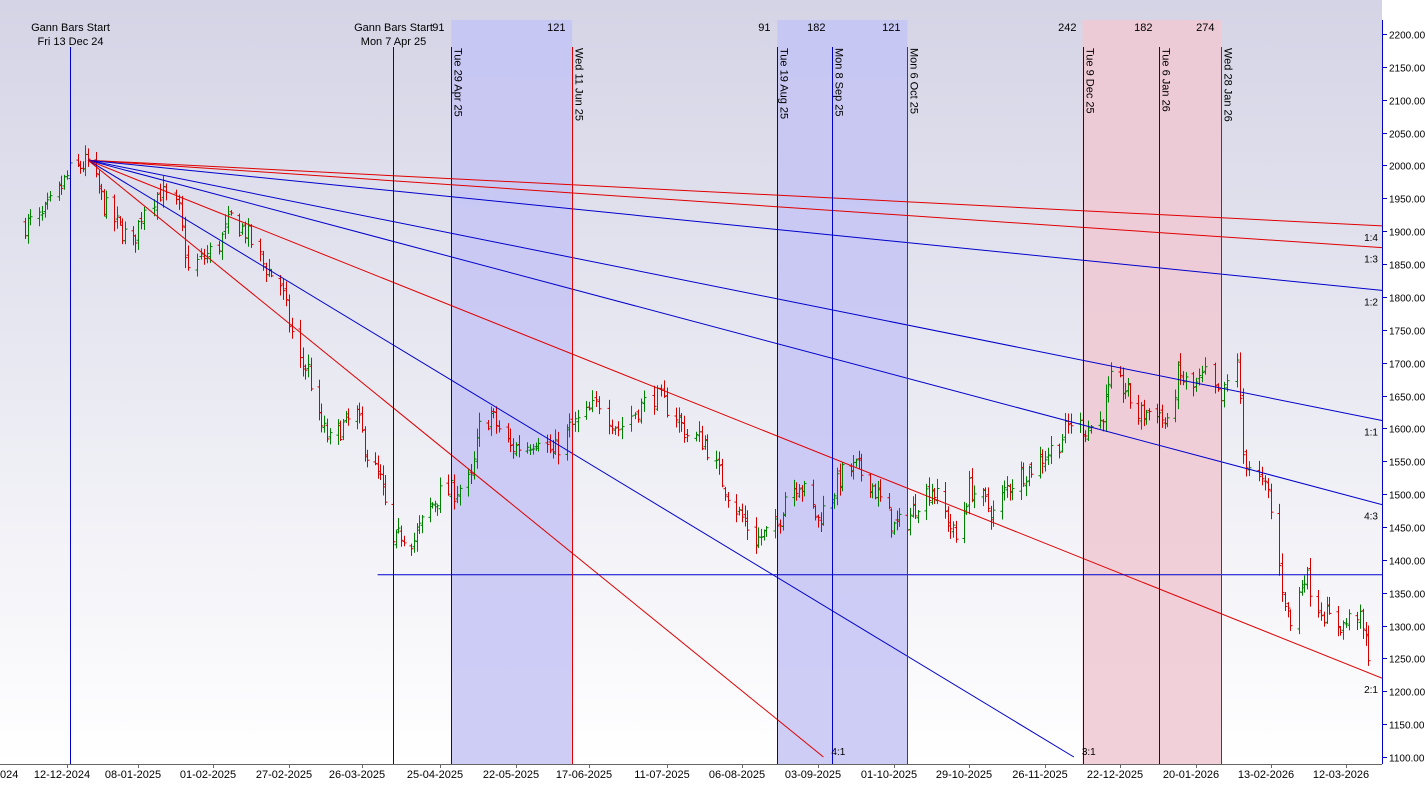  What do you see at coordinates (842, 392) in the screenshot?
I see `time-zone` at bounding box center [842, 392].